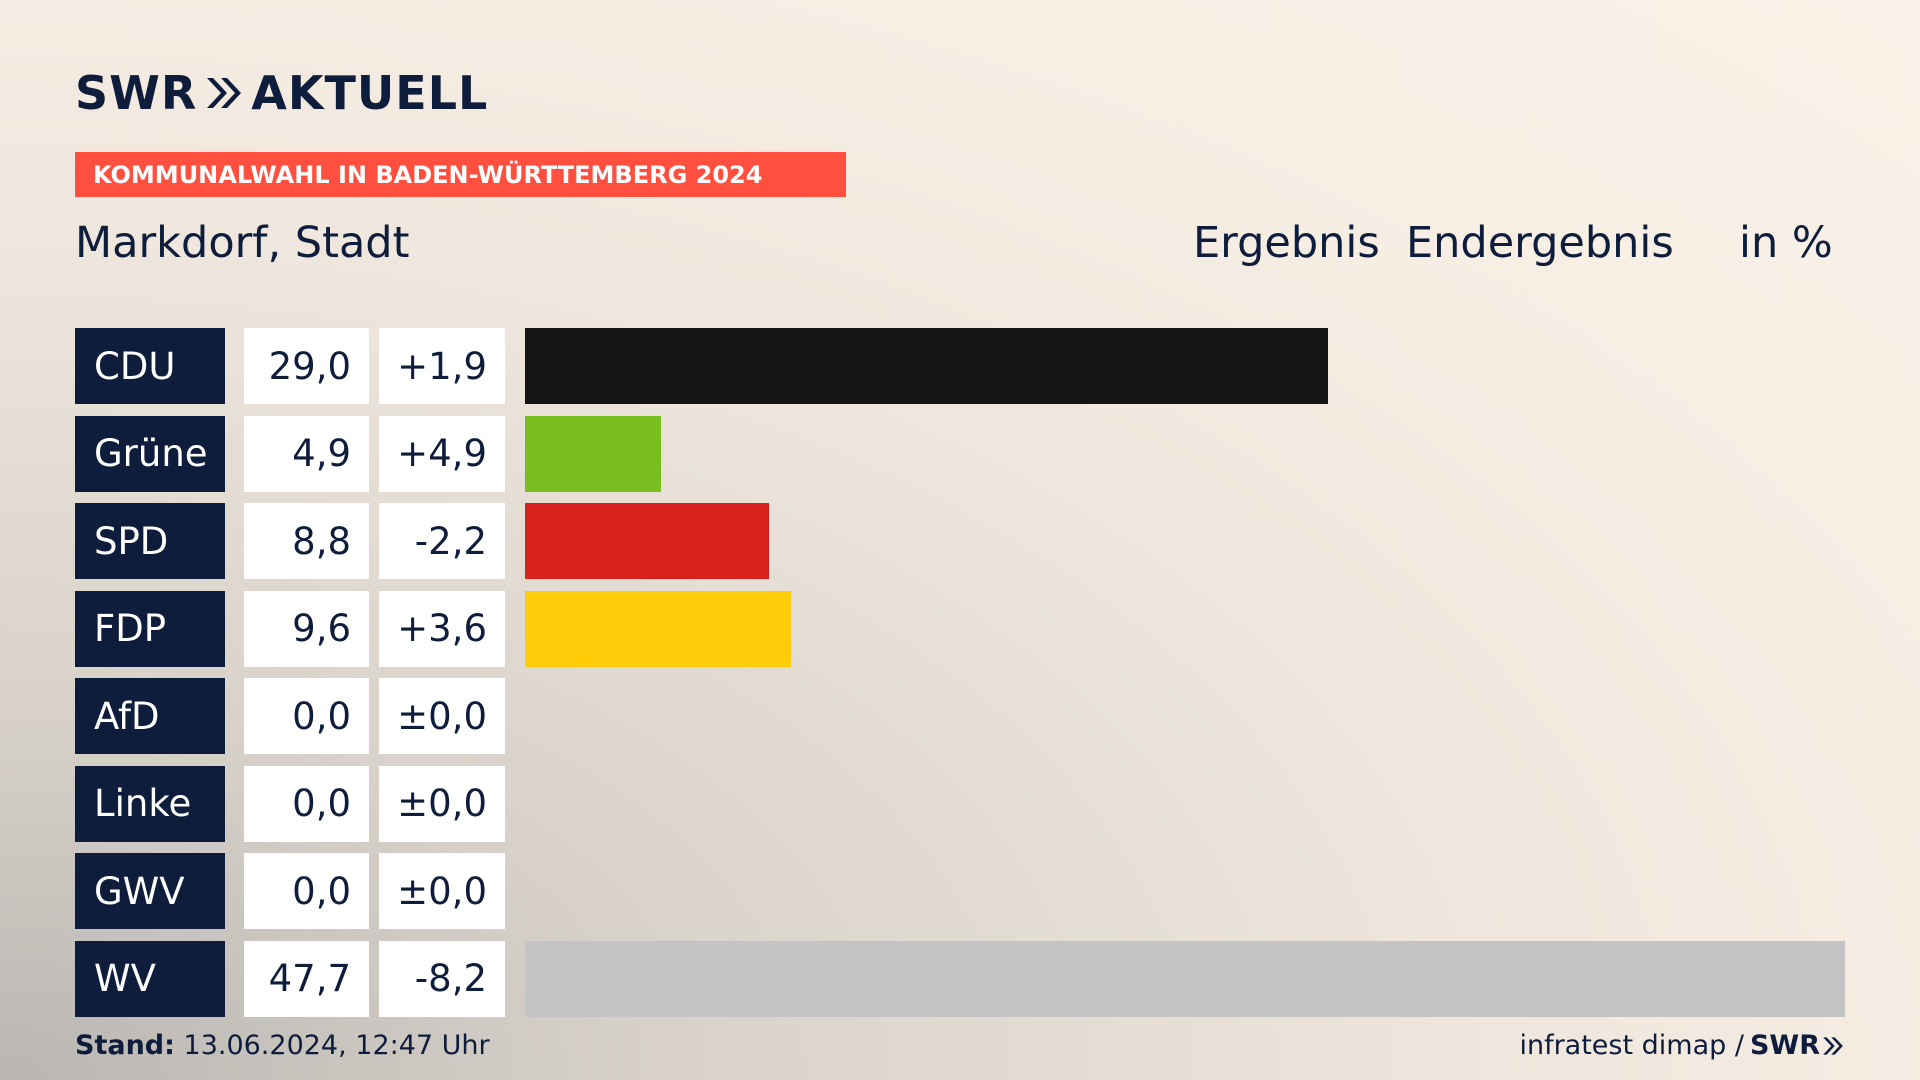  What do you see at coordinates (306, 541) in the screenshot?
I see `value-label: 8,8` at bounding box center [306, 541].